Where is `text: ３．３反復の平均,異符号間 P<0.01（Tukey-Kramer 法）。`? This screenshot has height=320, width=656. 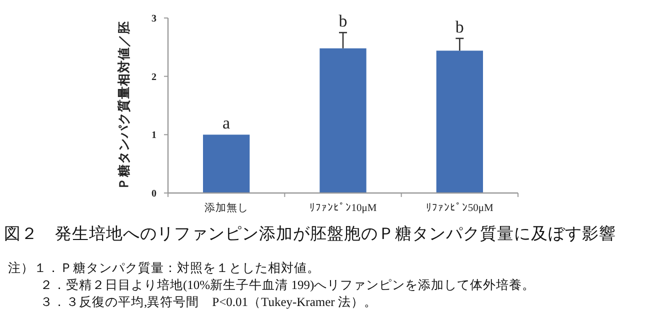 text: ３．３反復の平均,異符号間 P<0.01（Tukey-Kramer 法）。 is located at coordinates (208, 302).